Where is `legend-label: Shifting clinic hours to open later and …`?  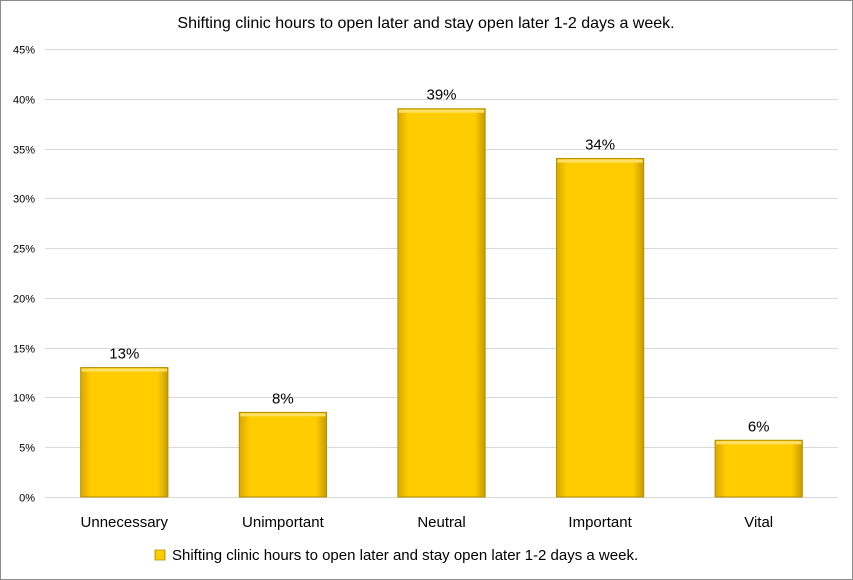
legend-label: Shifting clinic hours to open later and … is located at coordinates (405, 555).